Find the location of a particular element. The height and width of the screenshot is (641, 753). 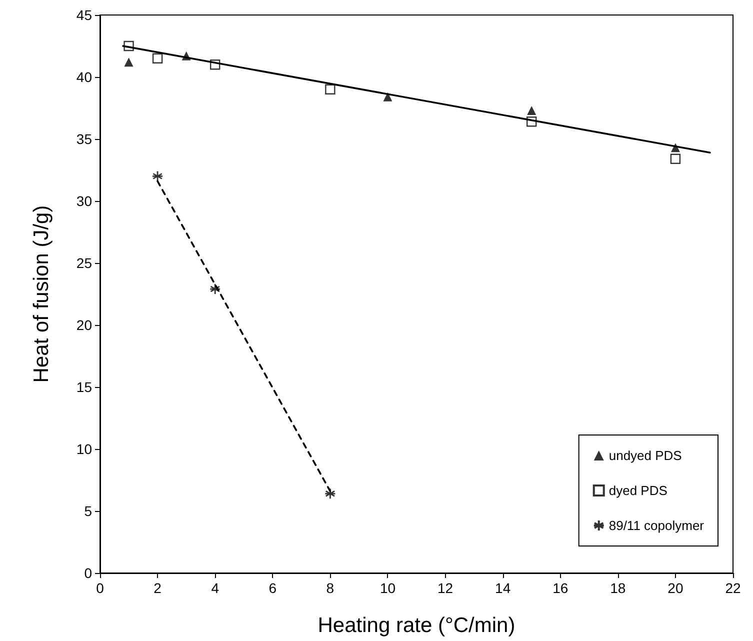

legend-label: dyed PDS is located at coordinates (638, 490).